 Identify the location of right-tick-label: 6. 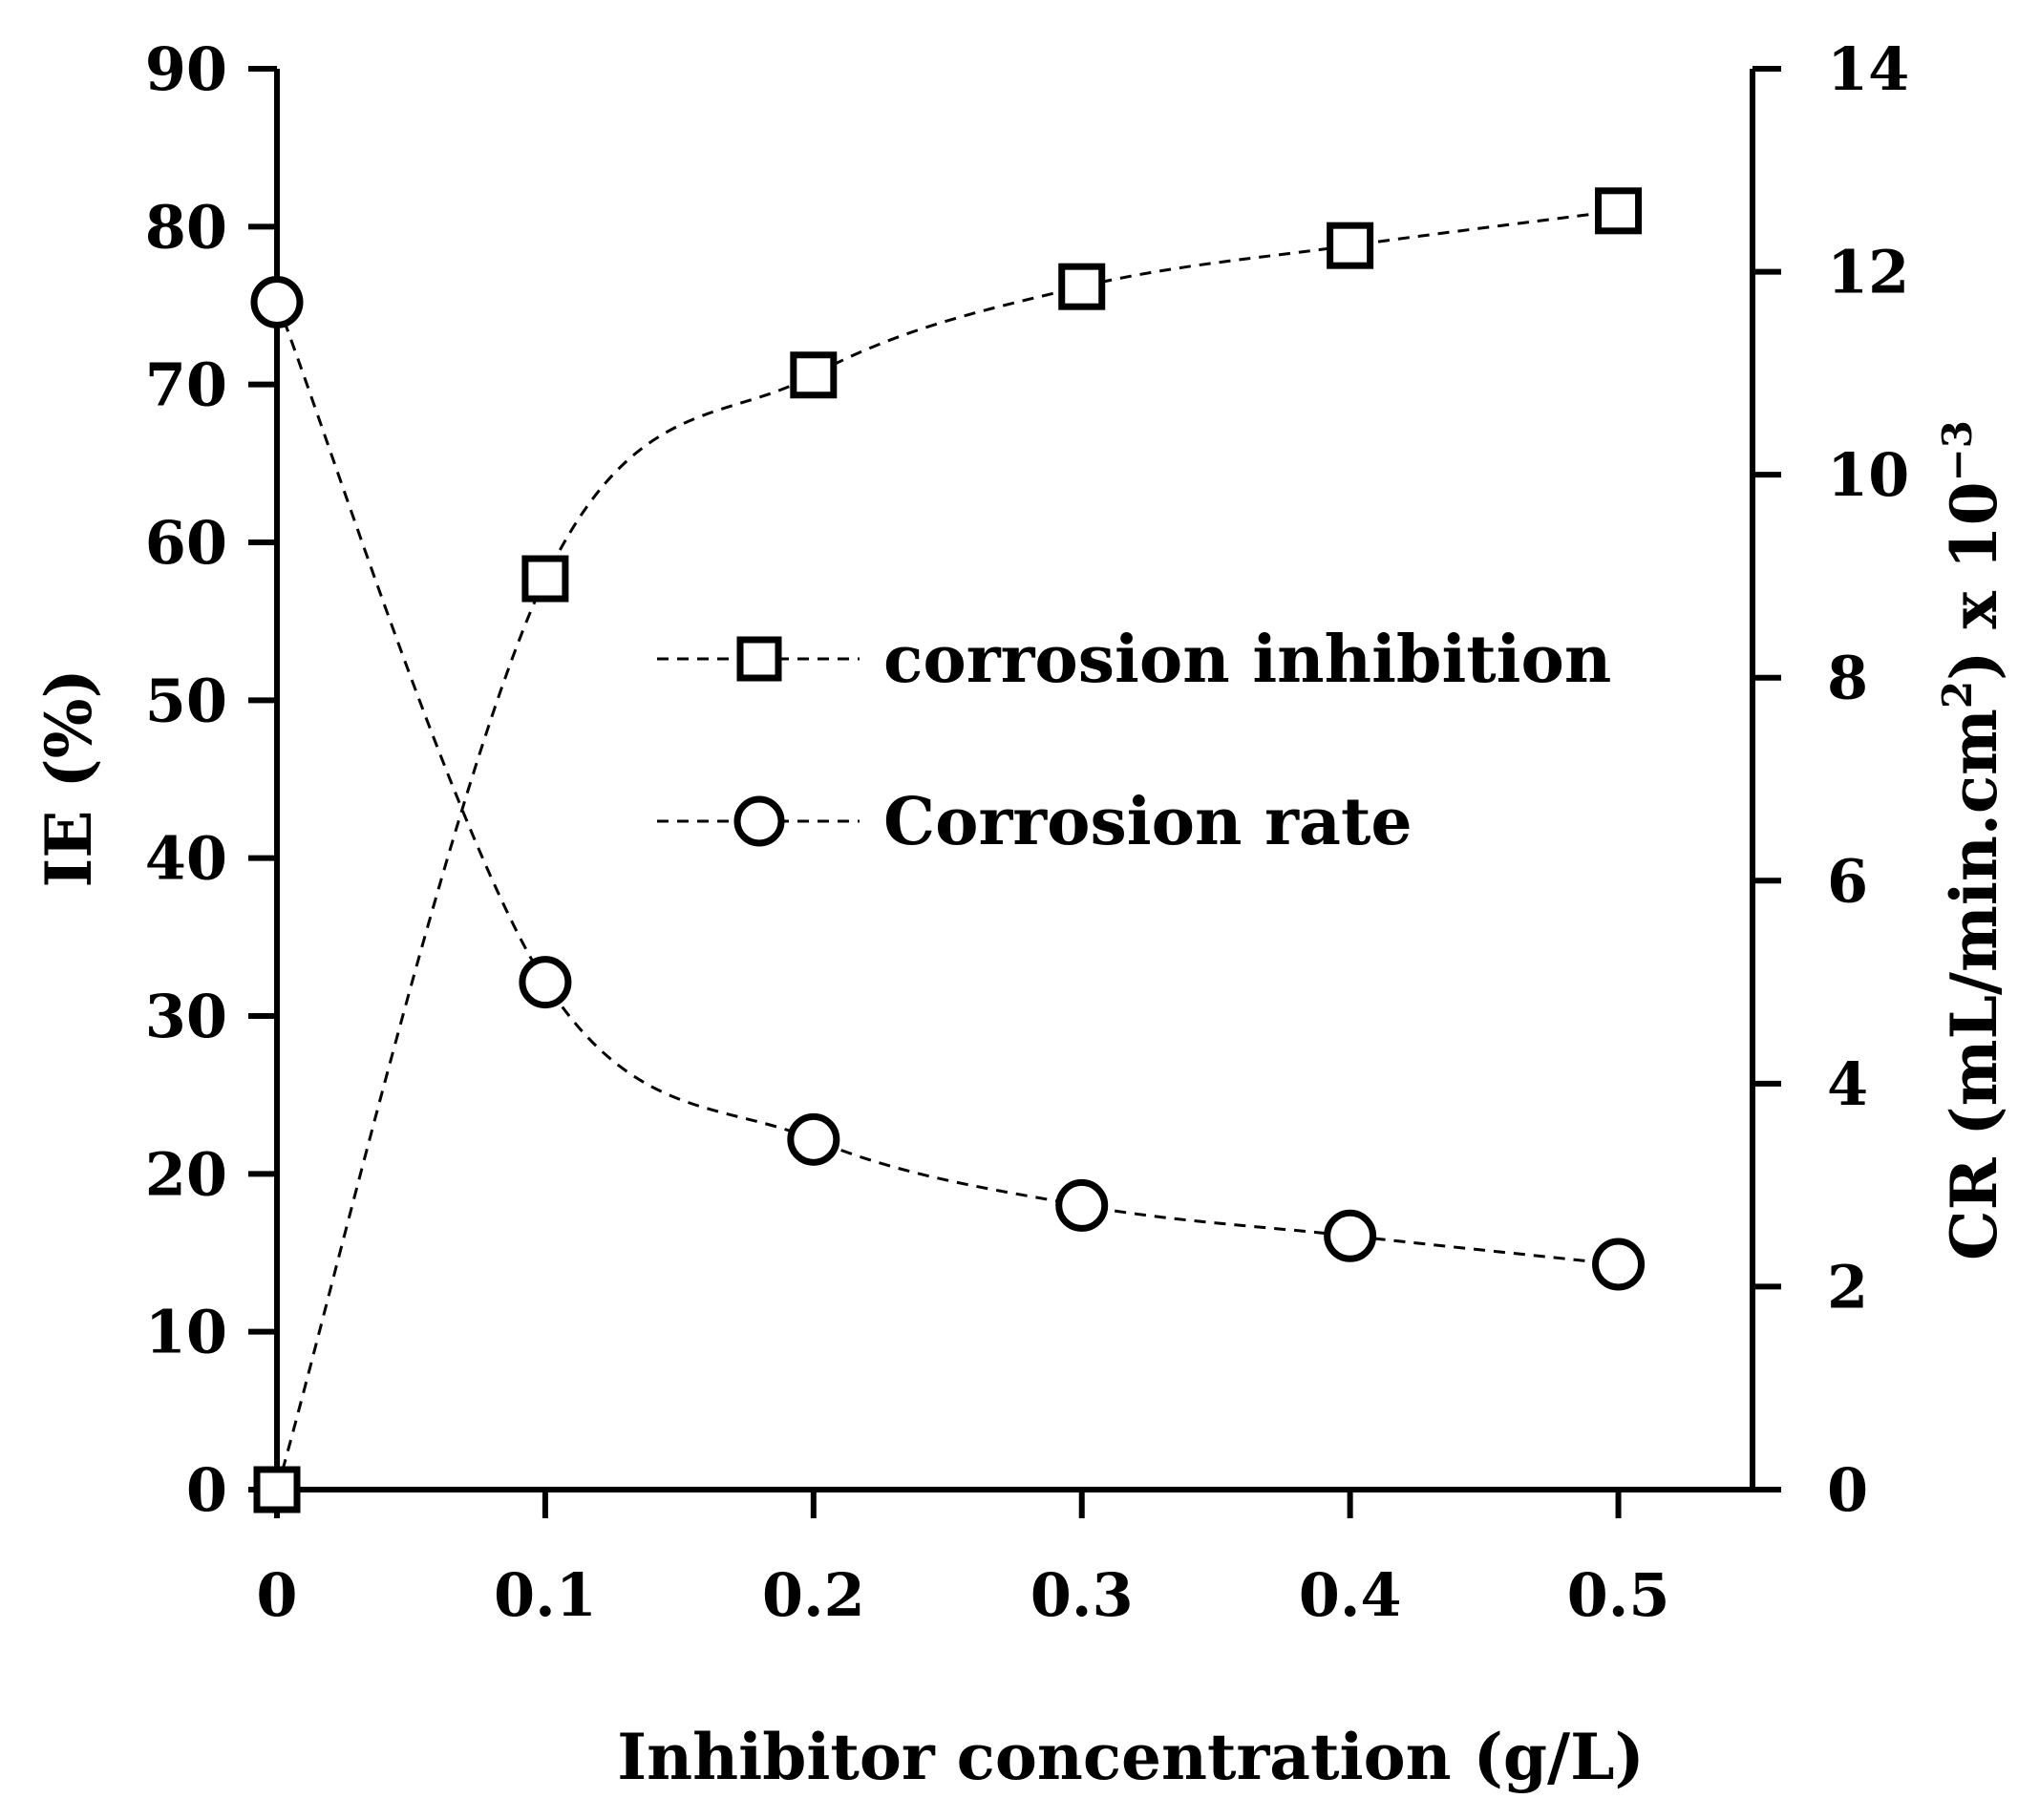
(1847, 881).